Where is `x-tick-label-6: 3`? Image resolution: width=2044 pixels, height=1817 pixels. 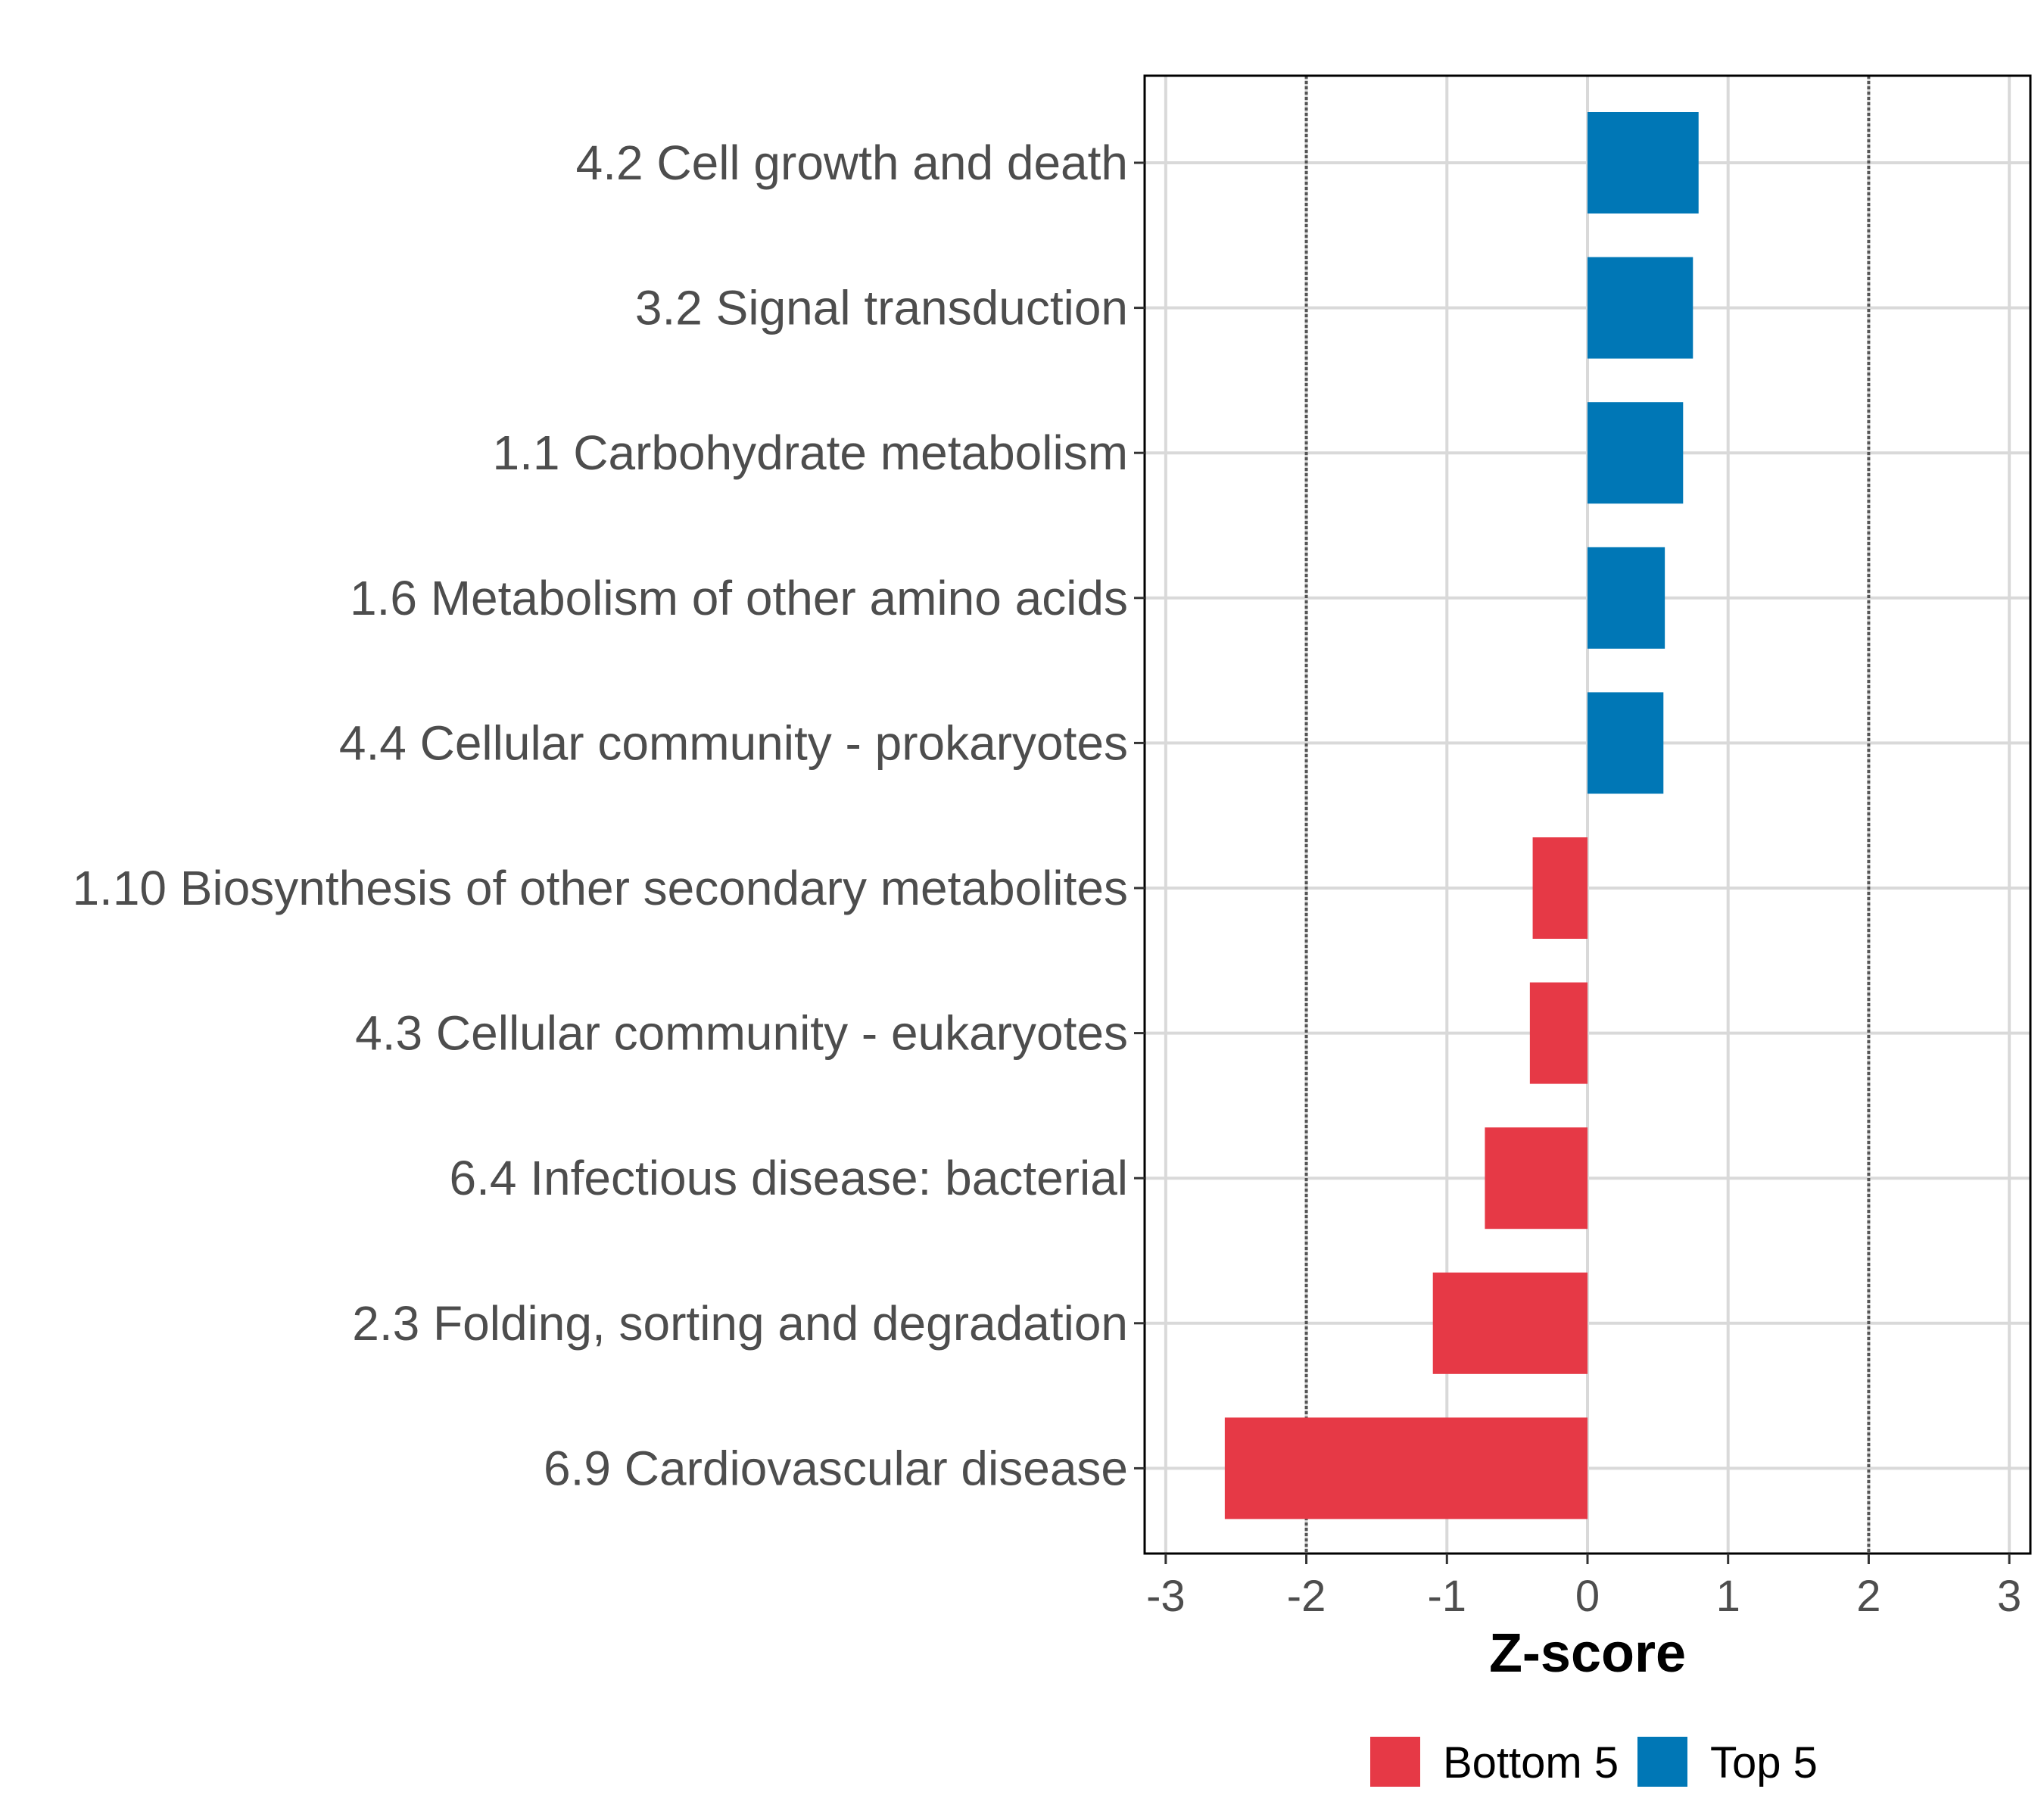
x-tick-label-6: 3 is located at coordinates (2009, 1596).